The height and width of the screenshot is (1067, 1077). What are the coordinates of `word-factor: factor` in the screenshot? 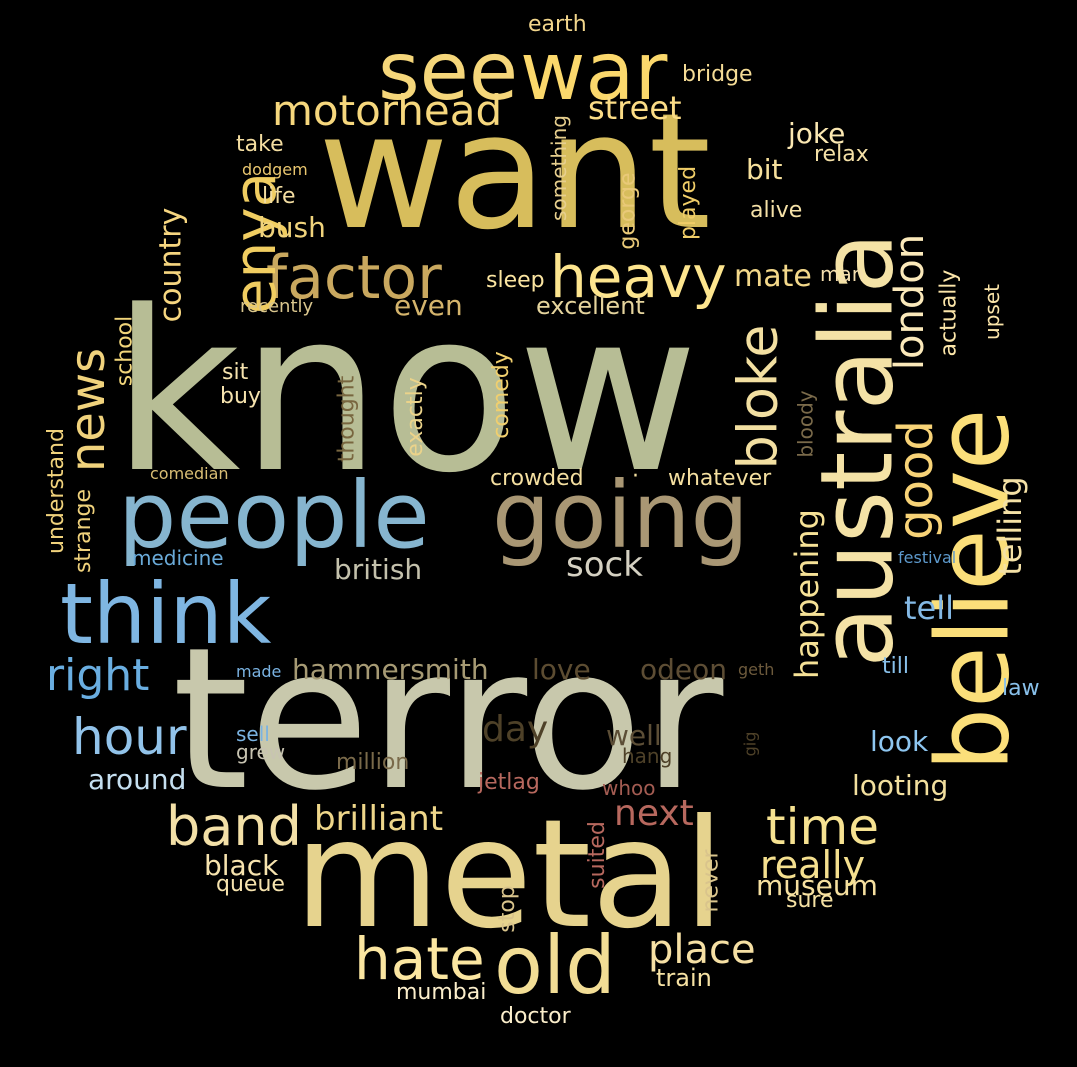 It's located at (354, 278).